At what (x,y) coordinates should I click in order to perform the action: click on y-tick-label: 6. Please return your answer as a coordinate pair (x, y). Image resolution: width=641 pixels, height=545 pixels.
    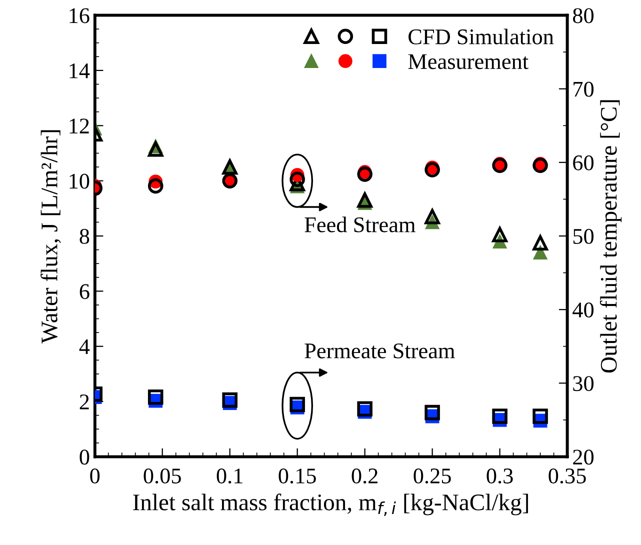
    Looking at the image, I should click on (85, 292).